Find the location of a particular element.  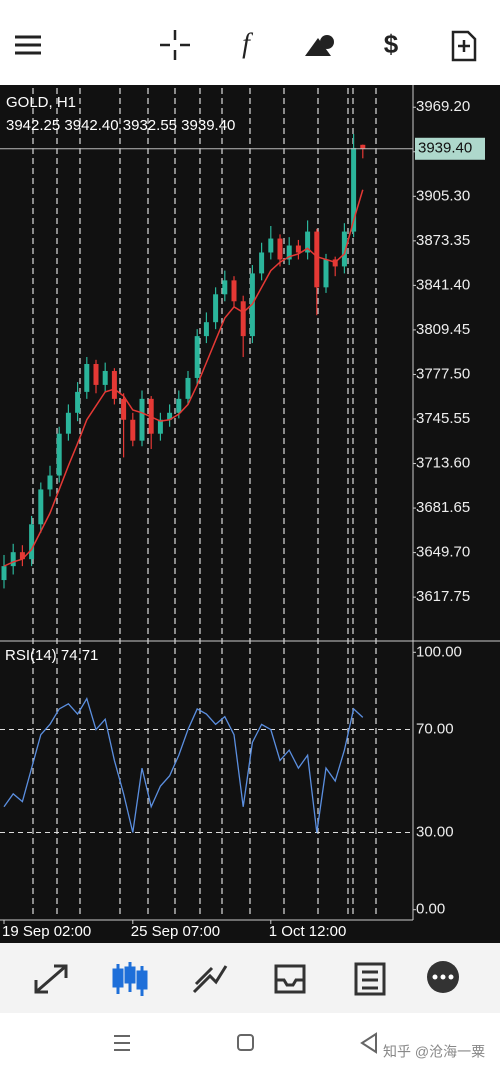

indicator-title: RSI(14) 74.71 is located at coordinates (51, 655).